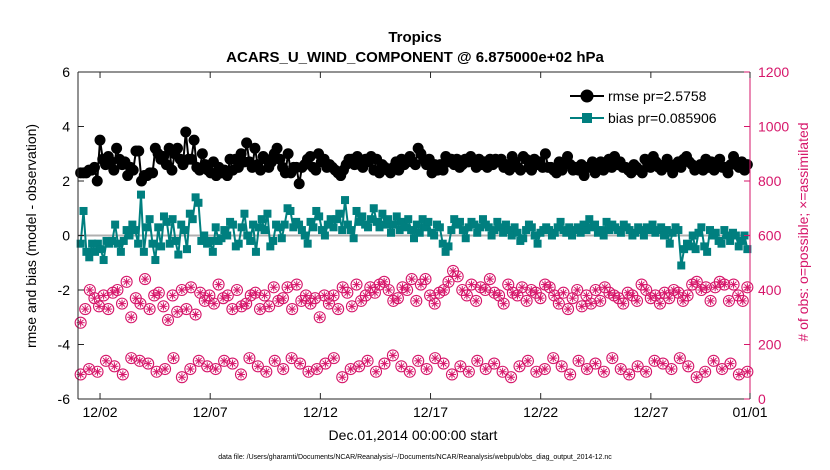 This screenshot has width=830, height=470. Describe the element at coordinates (587, 118) in the screenshot. I see `legend-marker-bias` at that location.